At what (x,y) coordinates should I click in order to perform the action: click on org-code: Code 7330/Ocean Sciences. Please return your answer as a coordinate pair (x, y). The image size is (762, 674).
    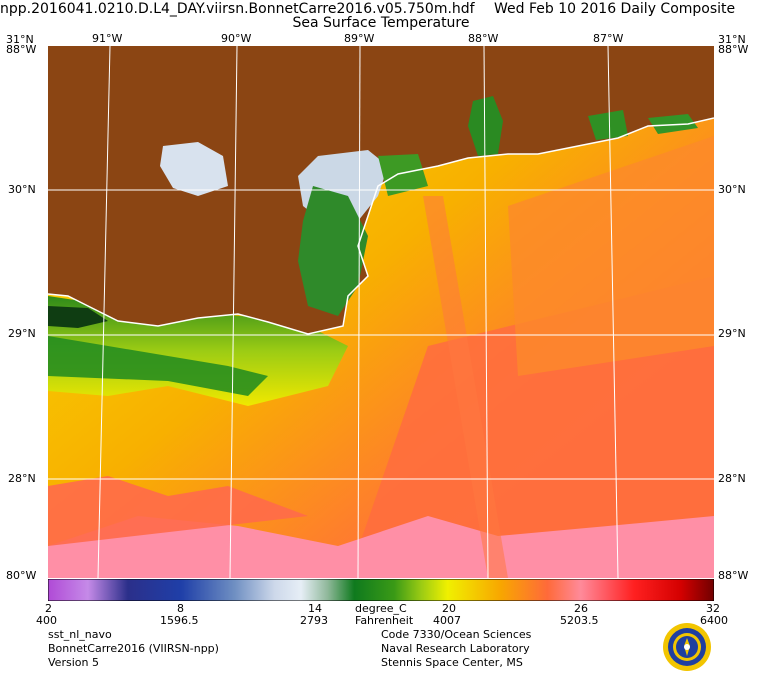
    Looking at the image, I should click on (456, 634).